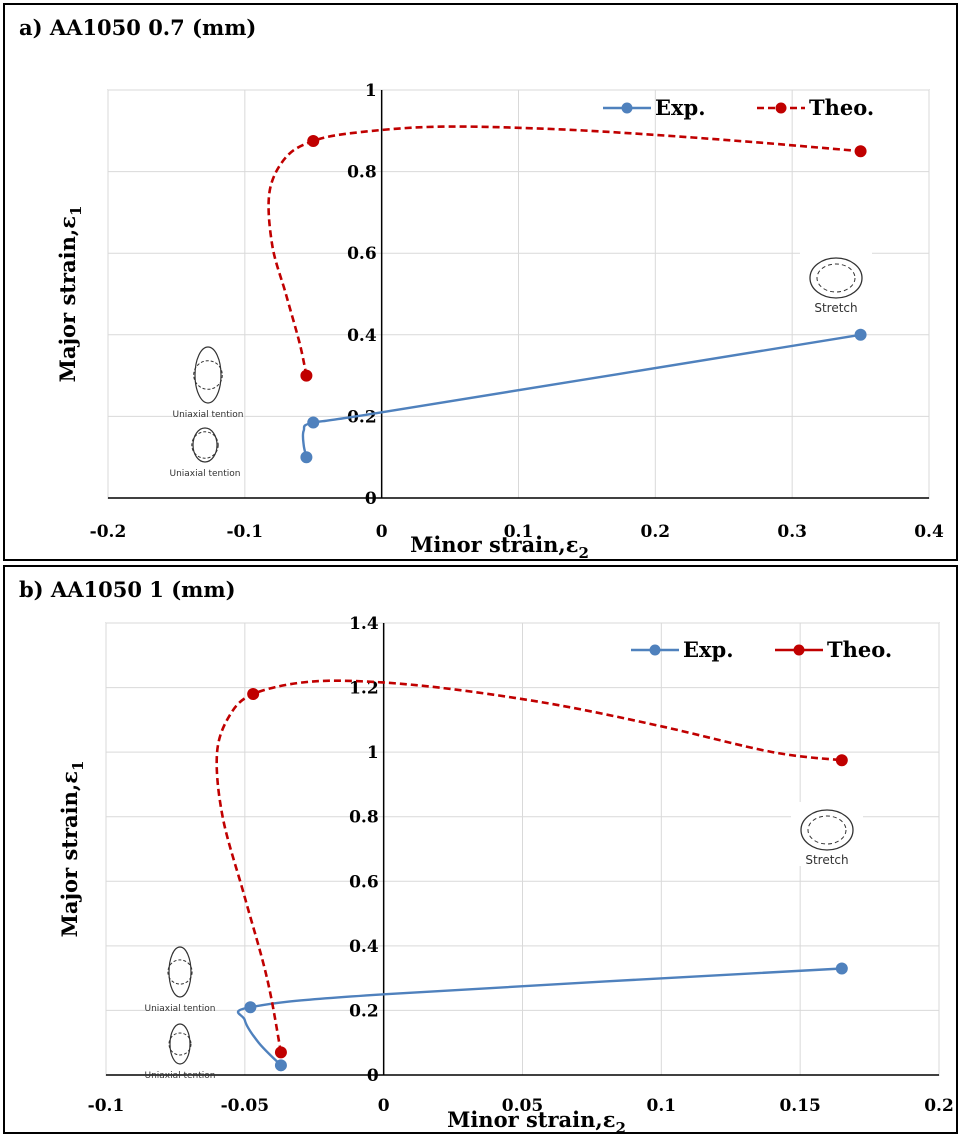 Image resolution: width=965 pixels, height=1137 pixels. I want to click on y-tick-label: 1.2, so click(364, 689).